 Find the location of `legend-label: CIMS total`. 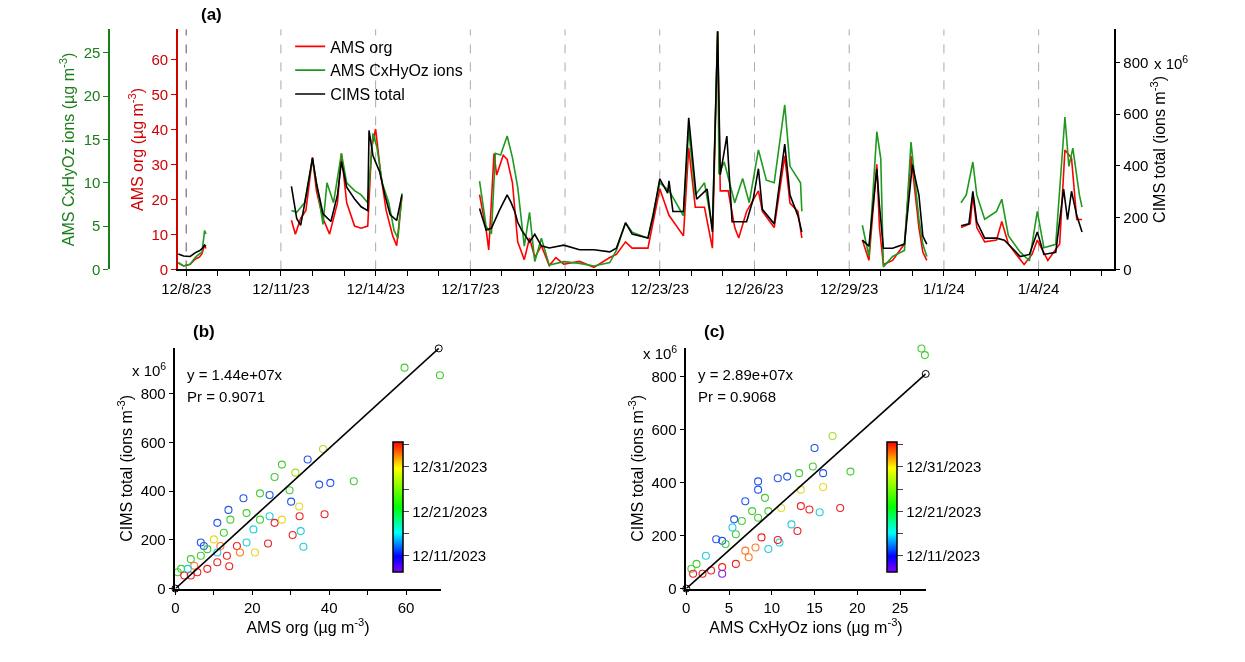

legend-label: CIMS total is located at coordinates (367, 95).